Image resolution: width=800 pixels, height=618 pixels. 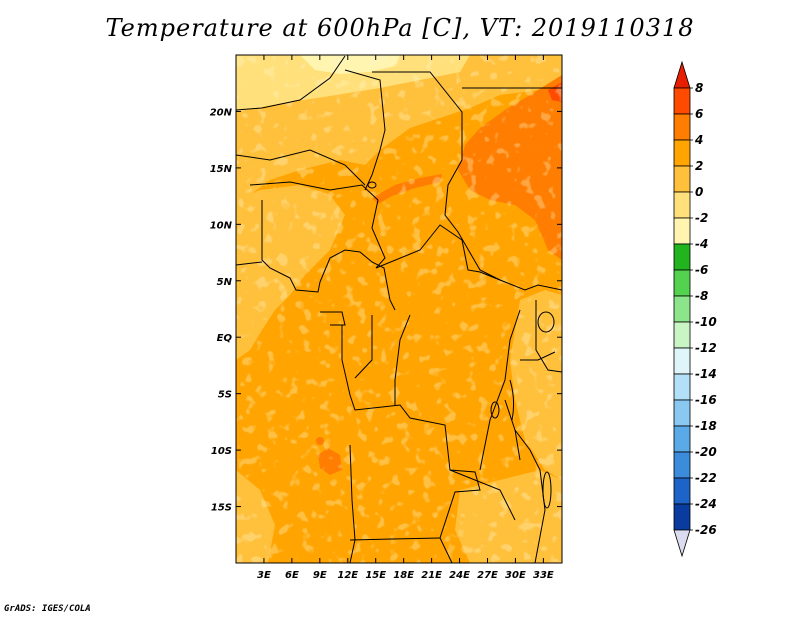 What do you see at coordinates (221, 112) in the screenshot?
I see `lat-tick-label: 20N` at bounding box center [221, 112].